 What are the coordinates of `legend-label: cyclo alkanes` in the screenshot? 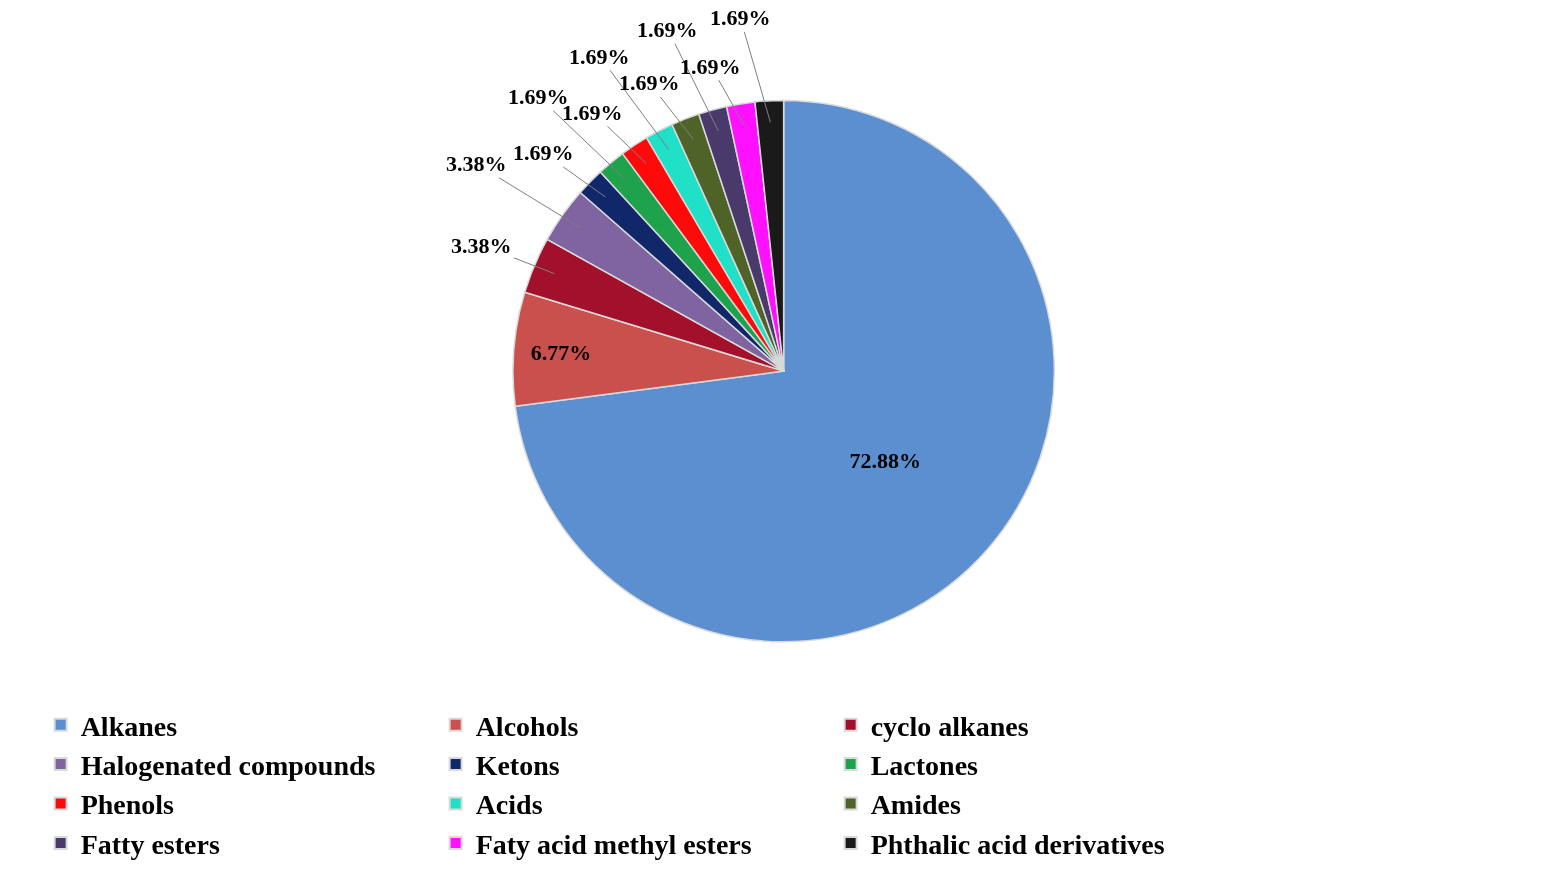 It's located at (949, 726).